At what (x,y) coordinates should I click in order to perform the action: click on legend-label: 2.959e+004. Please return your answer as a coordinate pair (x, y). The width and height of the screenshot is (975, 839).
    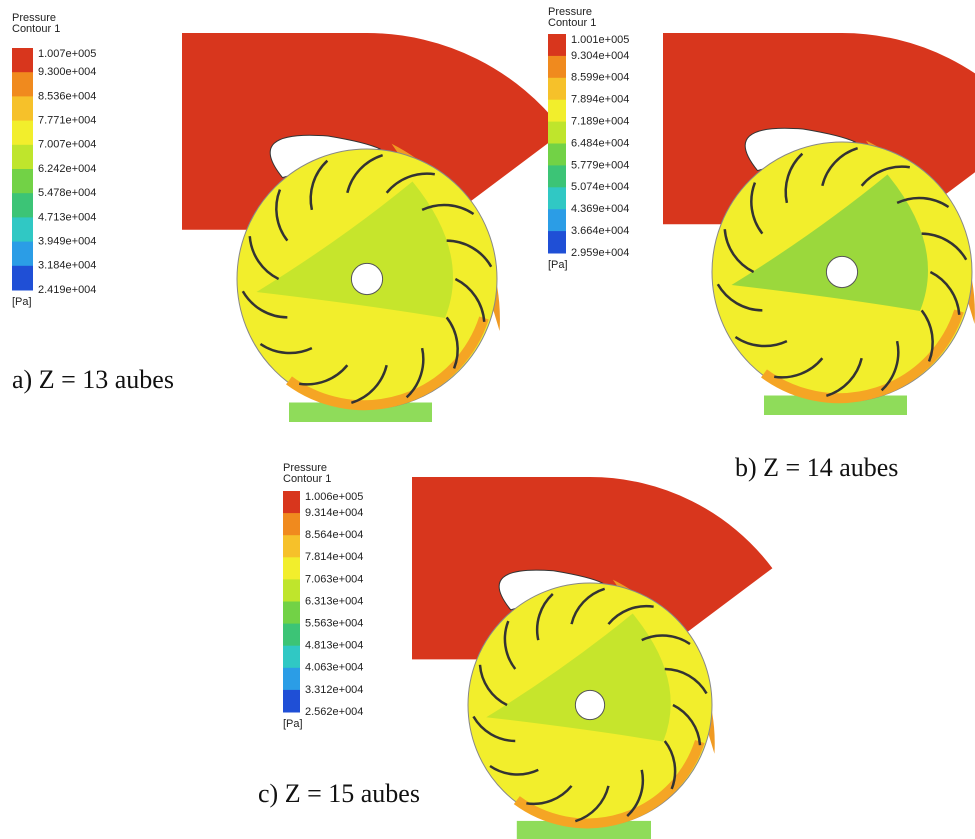
    Looking at the image, I should click on (600, 253).